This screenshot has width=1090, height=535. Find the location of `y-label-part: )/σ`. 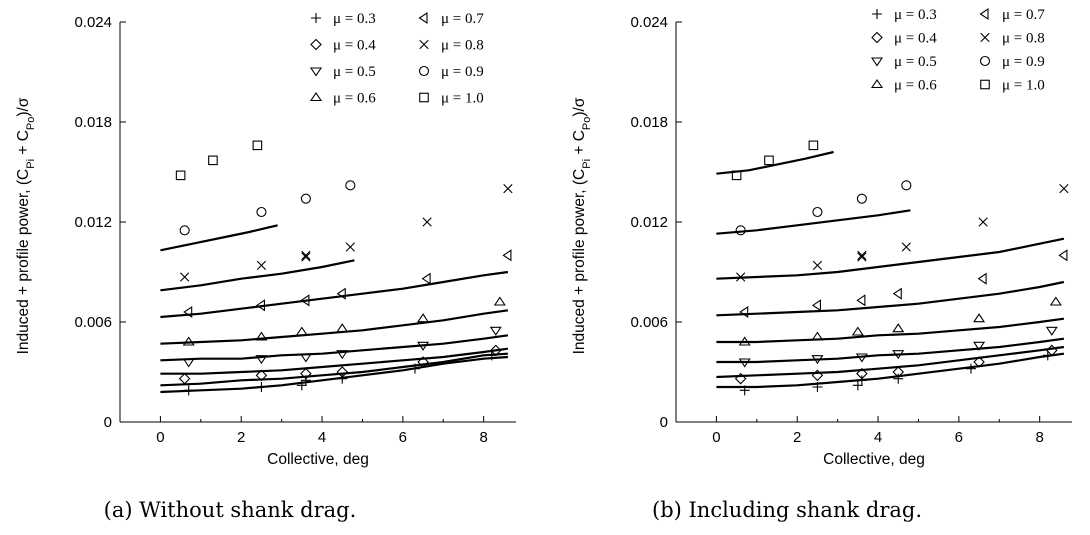

y-label-part: )/σ is located at coordinates (579, 106).